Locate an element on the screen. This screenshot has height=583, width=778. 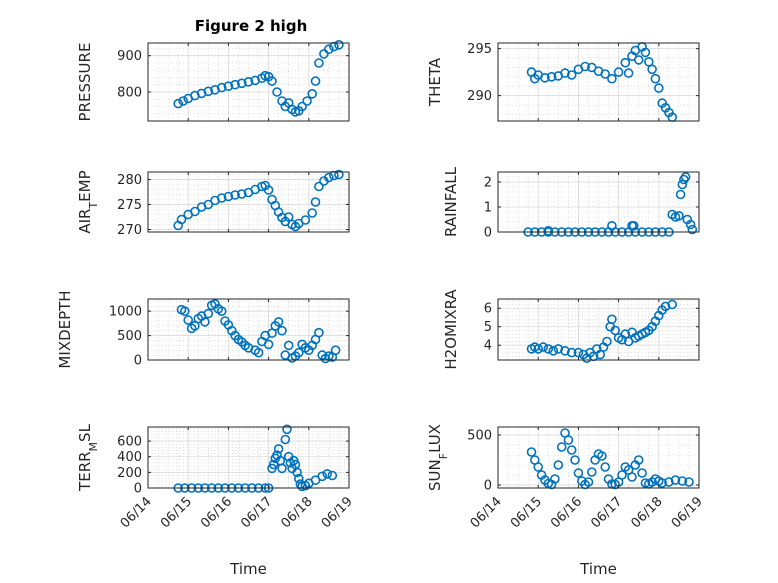
y-tick-label: 290 is located at coordinates (479, 96).